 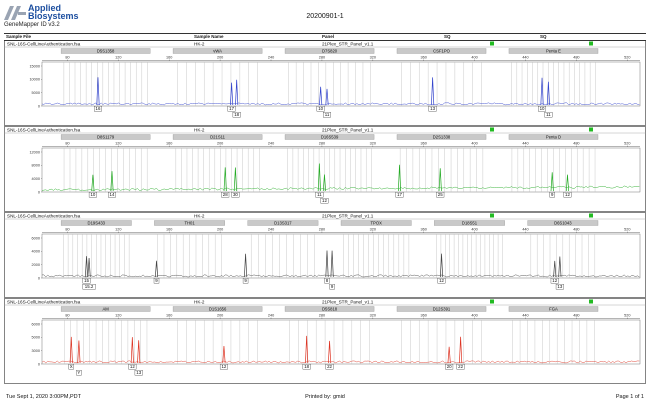 I want to click on locus-label: D5S1358, so click(x=106, y=50).